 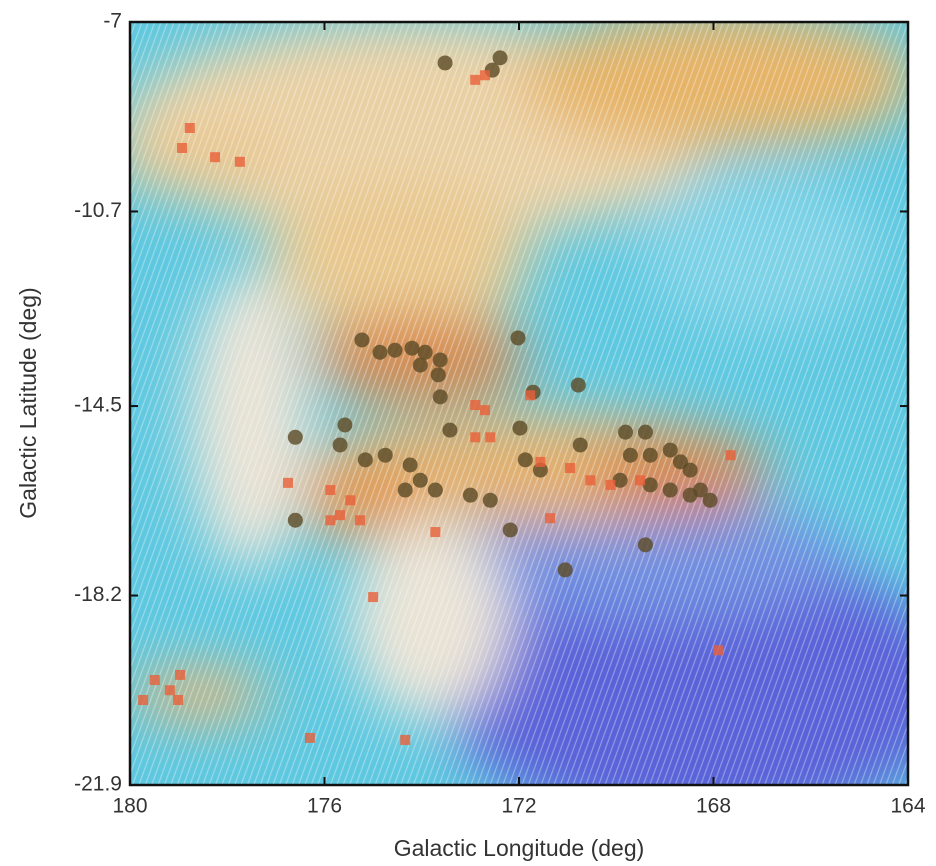 What do you see at coordinates (112, 21) in the screenshot?
I see `y-tick-label: -7` at bounding box center [112, 21].